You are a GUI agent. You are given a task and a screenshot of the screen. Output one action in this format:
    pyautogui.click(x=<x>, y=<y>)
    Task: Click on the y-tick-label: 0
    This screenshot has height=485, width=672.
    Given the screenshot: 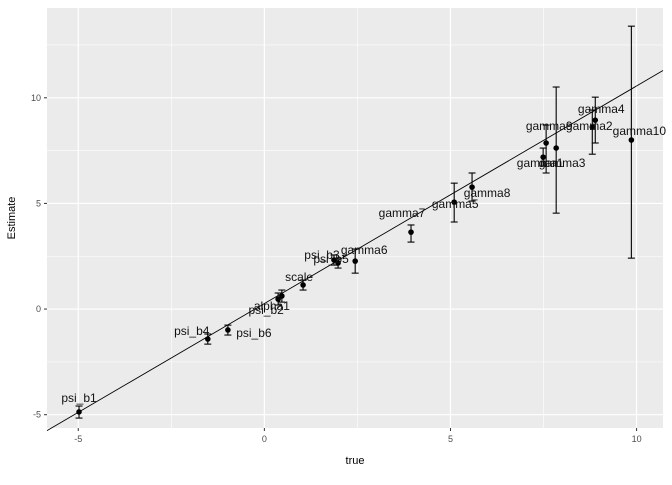 What is the action you would take?
    pyautogui.click(x=38, y=309)
    